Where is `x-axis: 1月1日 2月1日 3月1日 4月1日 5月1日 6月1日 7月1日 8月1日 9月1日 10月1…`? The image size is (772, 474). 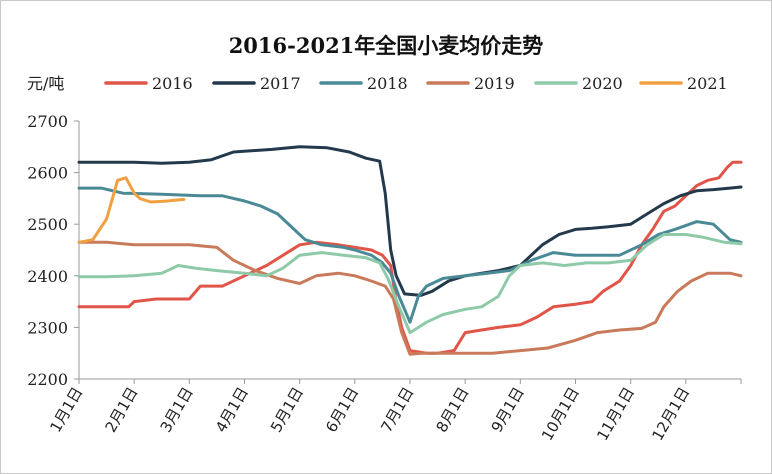 x-axis: 1月1日 2月1日 3月1日 4月1日 5月1日 6月1日 7月1日 8月1日 9月1日 10月1… is located at coordinates (394, 411).